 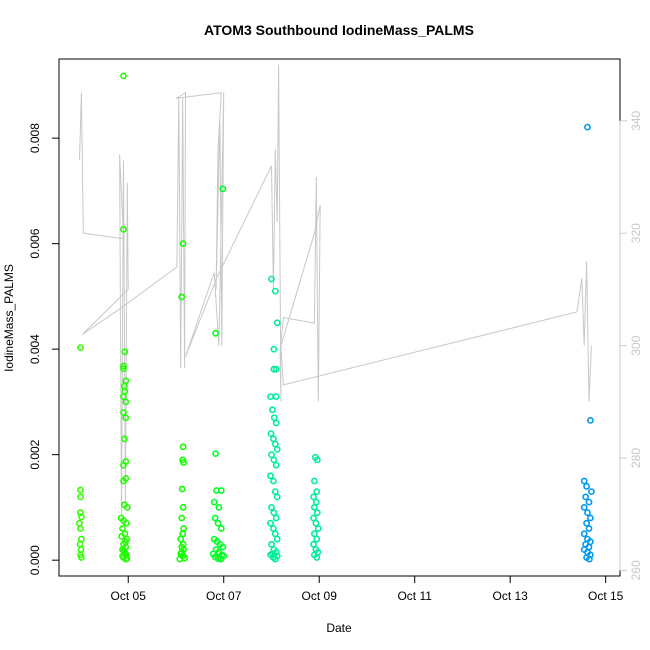 I want to click on x-tick-label: Oct 09, so click(x=320, y=596).